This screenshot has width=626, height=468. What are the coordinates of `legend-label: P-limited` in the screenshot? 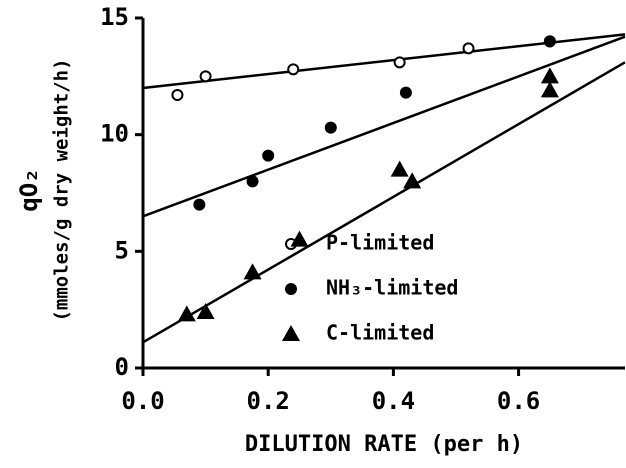 It's located at (380, 243).